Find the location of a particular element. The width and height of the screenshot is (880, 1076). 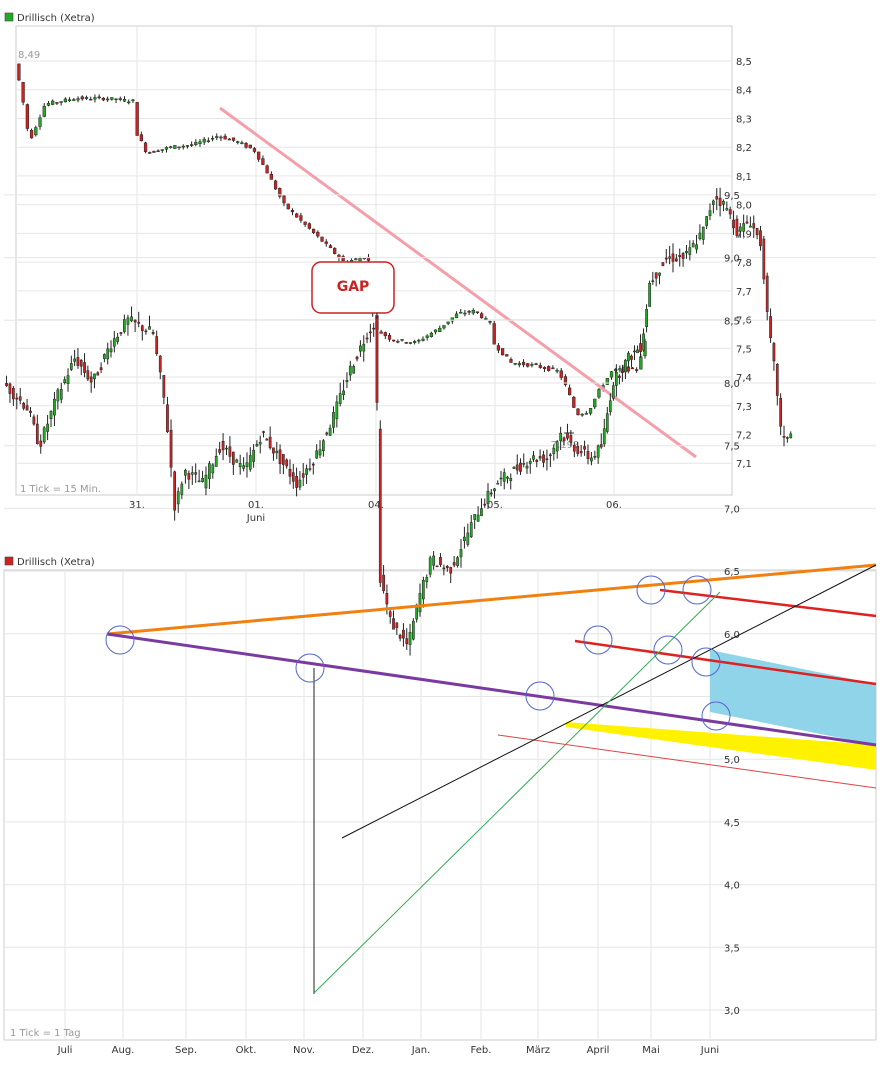

y-tick-label-bottom: 7,5 is located at coordinates (732, 447).